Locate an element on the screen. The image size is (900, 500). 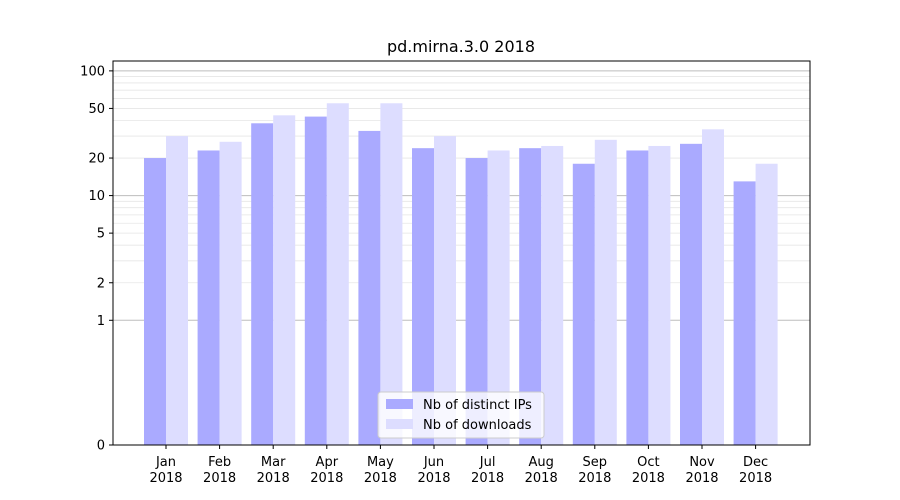
x-tick-label: Feb 2018 is located at coordinates (219, 470).